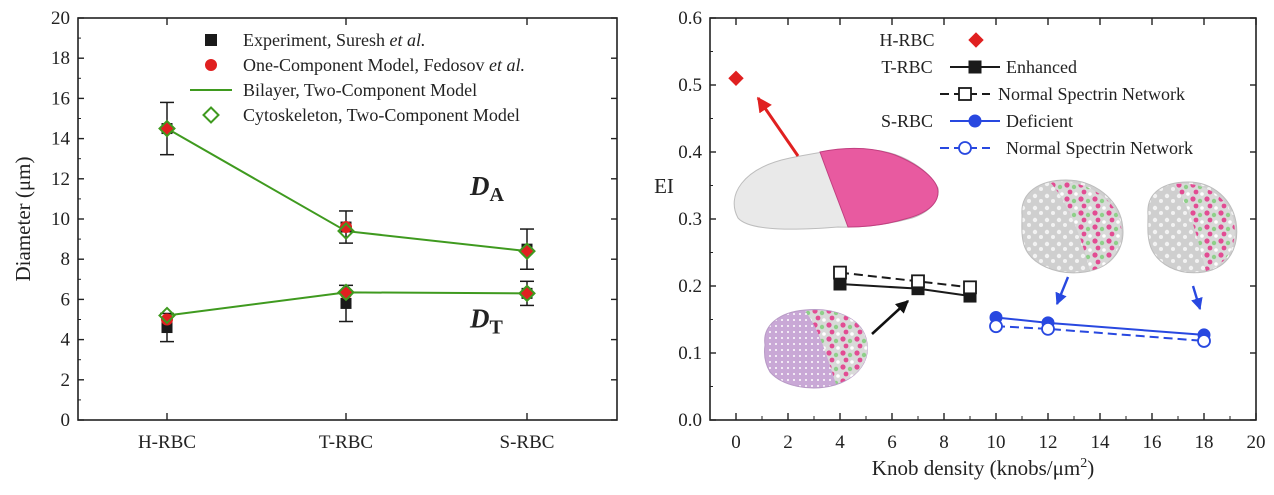 This screenshot has width=1274, height=495. I want to click on left-x-category-label: H-RBC, so click(167, 442).